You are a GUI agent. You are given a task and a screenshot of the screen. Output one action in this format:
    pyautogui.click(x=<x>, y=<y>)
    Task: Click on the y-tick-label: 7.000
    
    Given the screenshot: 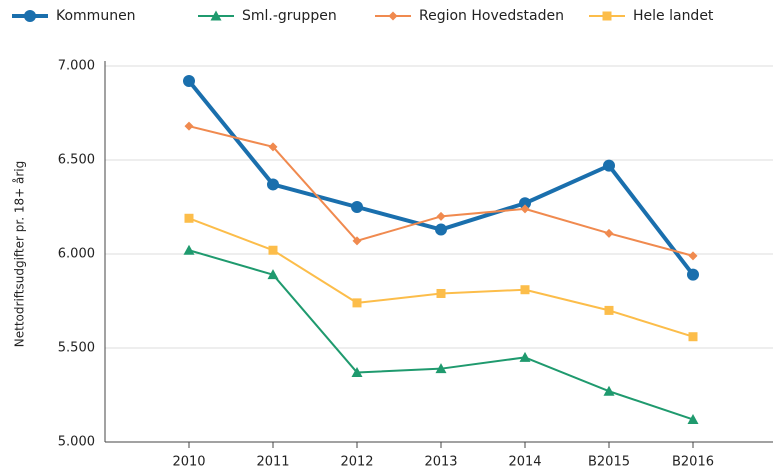 What is the action you would take?
    pyautogui.click(x=76, y=66)
    